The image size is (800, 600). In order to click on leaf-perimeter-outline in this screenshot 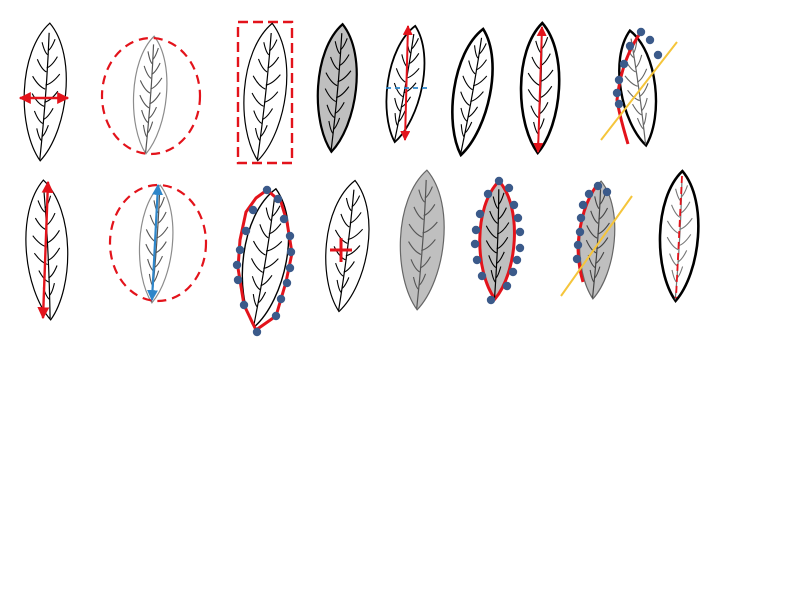, I will do `click(472, 92)`.